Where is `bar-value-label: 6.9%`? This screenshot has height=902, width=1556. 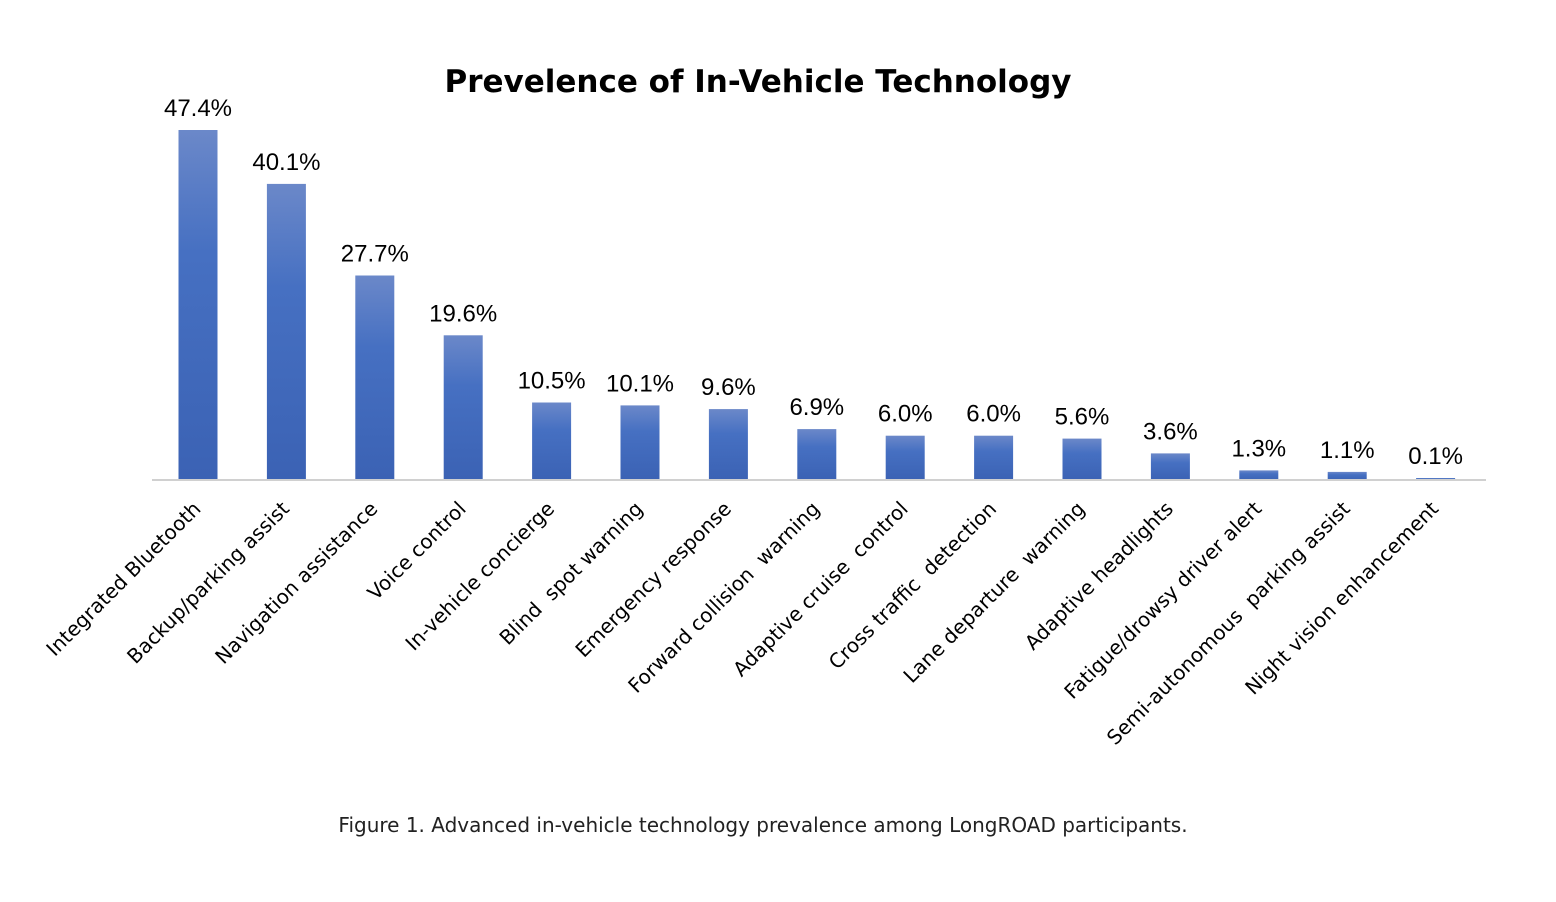 bar-value-label: 6.9% is located at coordinates (816, 407).